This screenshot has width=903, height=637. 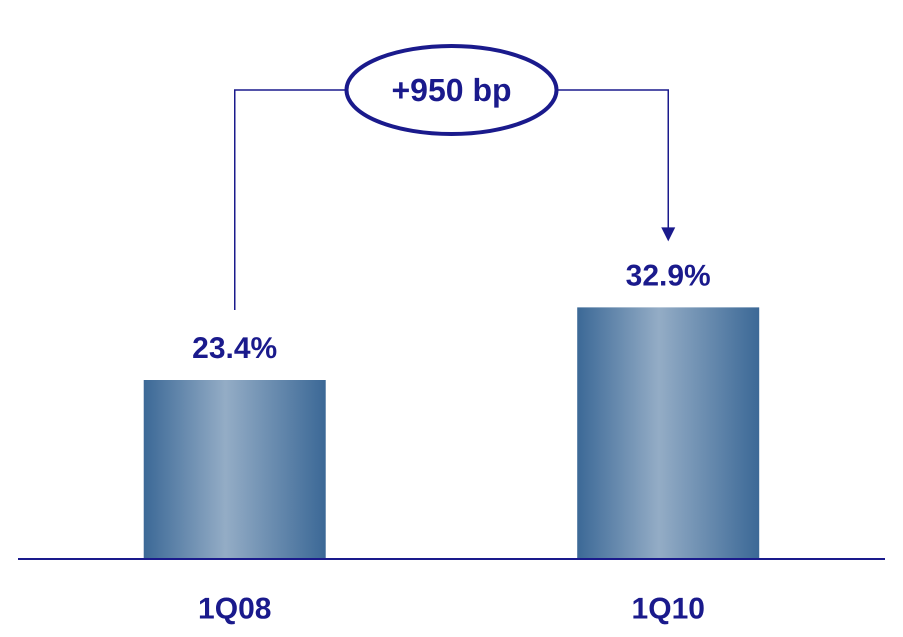 I want to click on x-tick-label: 1Q10, so click(x=668, y=609).